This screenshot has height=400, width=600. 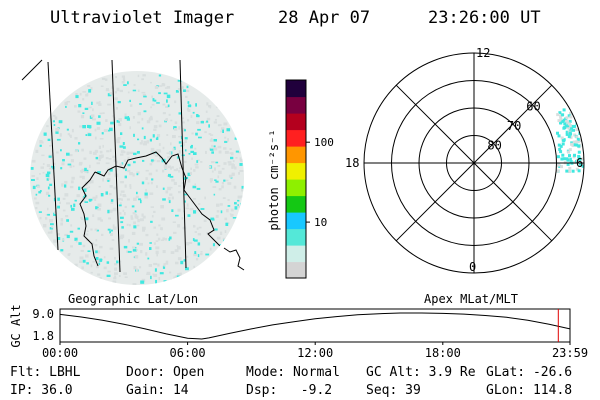 I want to click on mlt-label-18: 18, so click(x=352, y=163).